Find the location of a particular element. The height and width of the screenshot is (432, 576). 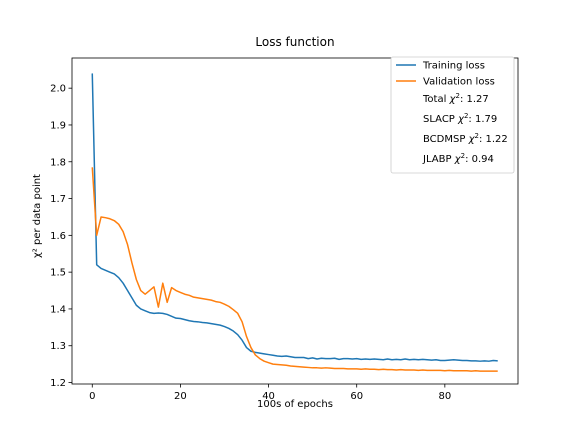

x-tick-label: 0 is located at coordinates (92, 396).